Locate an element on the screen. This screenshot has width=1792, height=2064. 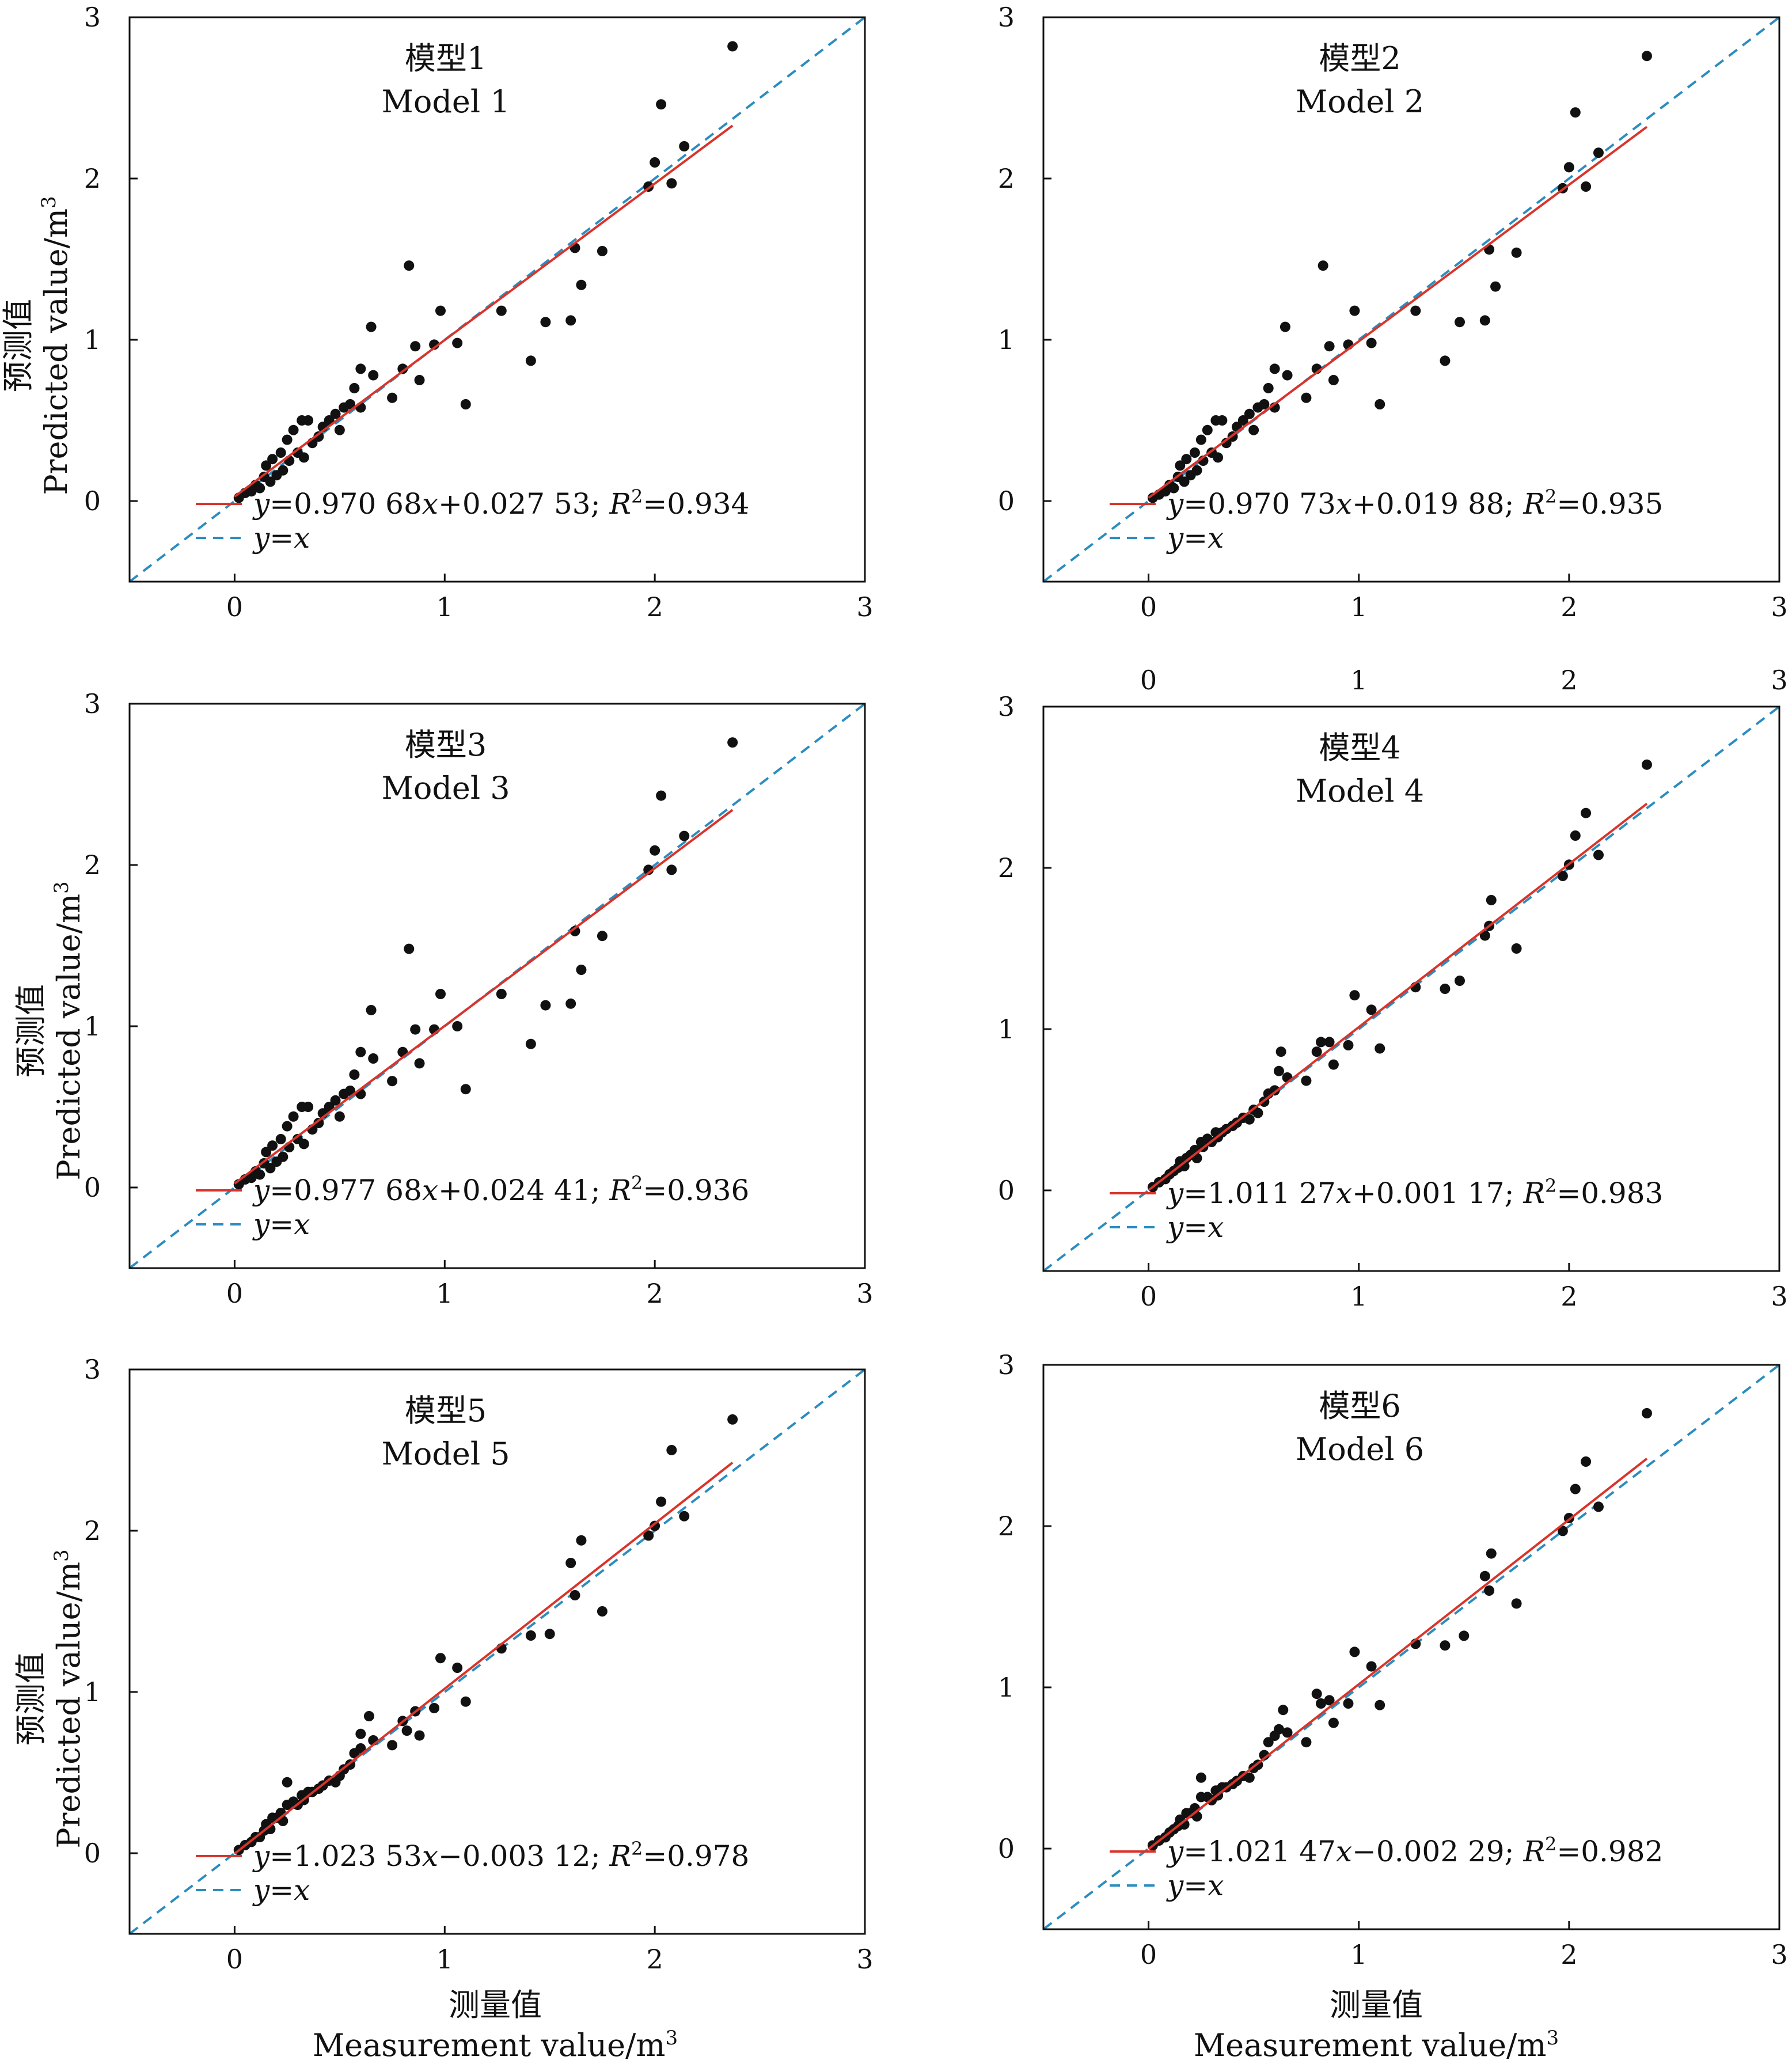
x-axis-label-en-text: Measurement value/m is located at coordinates (490, 2045).